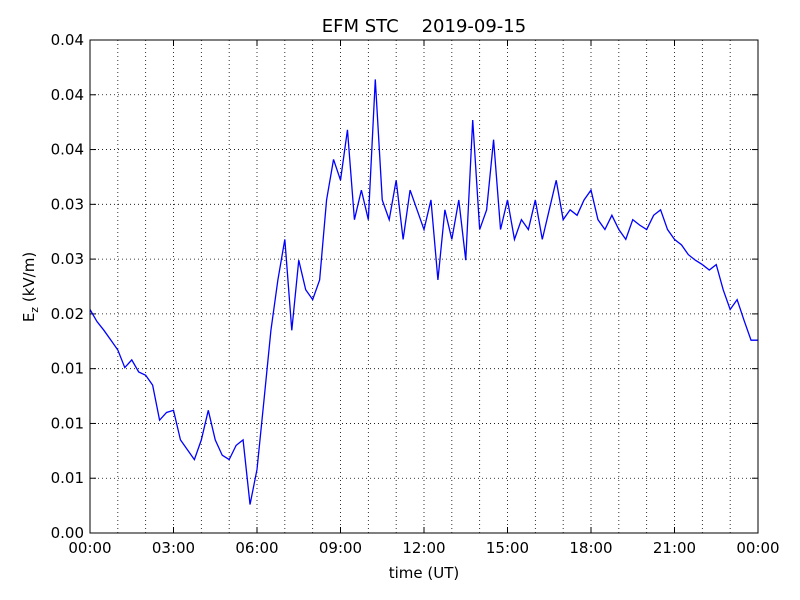  What do you see at coordinates (590, 548) in the screenshot?
I see `x-tick-label: 18:00` at bounding box center [590, 548].